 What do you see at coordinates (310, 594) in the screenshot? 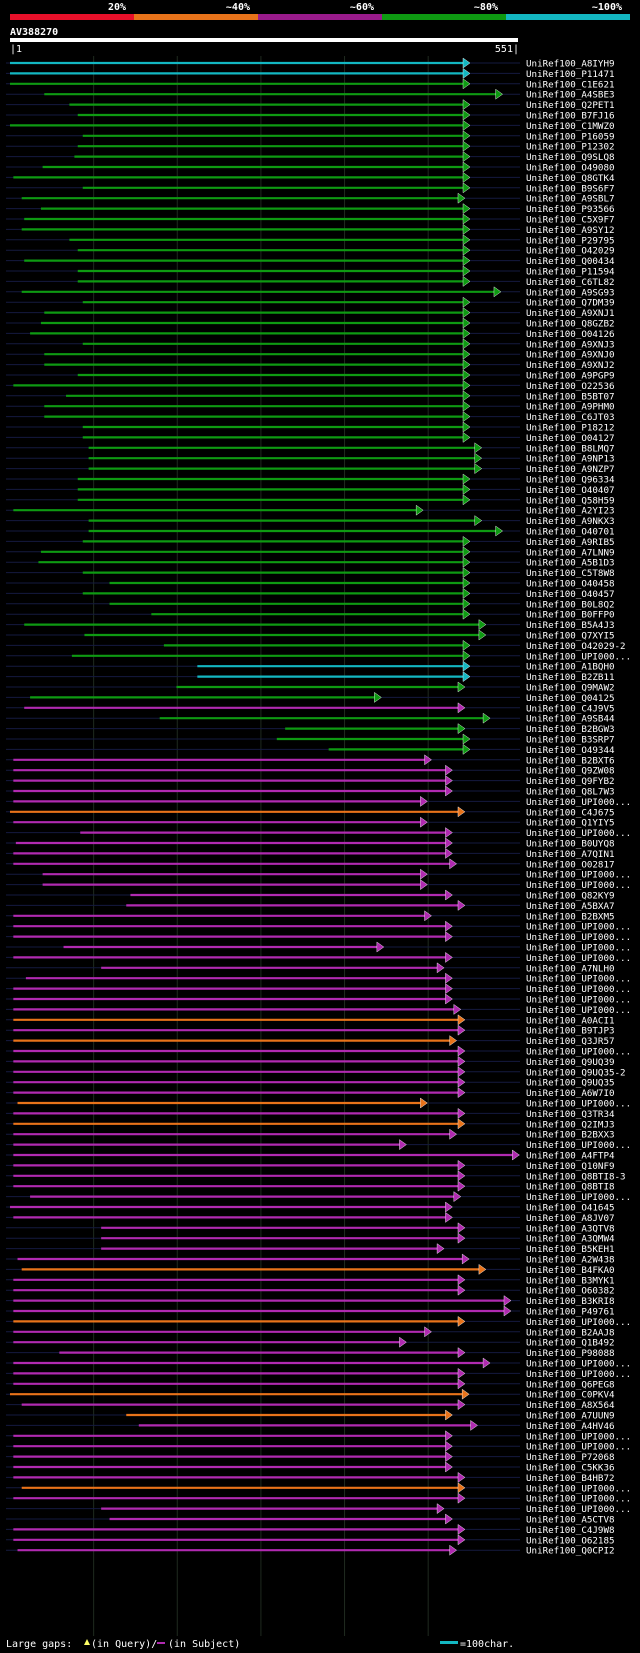
I see `hit-row: UniRef100_O40457` at bounding box center [310, 594].